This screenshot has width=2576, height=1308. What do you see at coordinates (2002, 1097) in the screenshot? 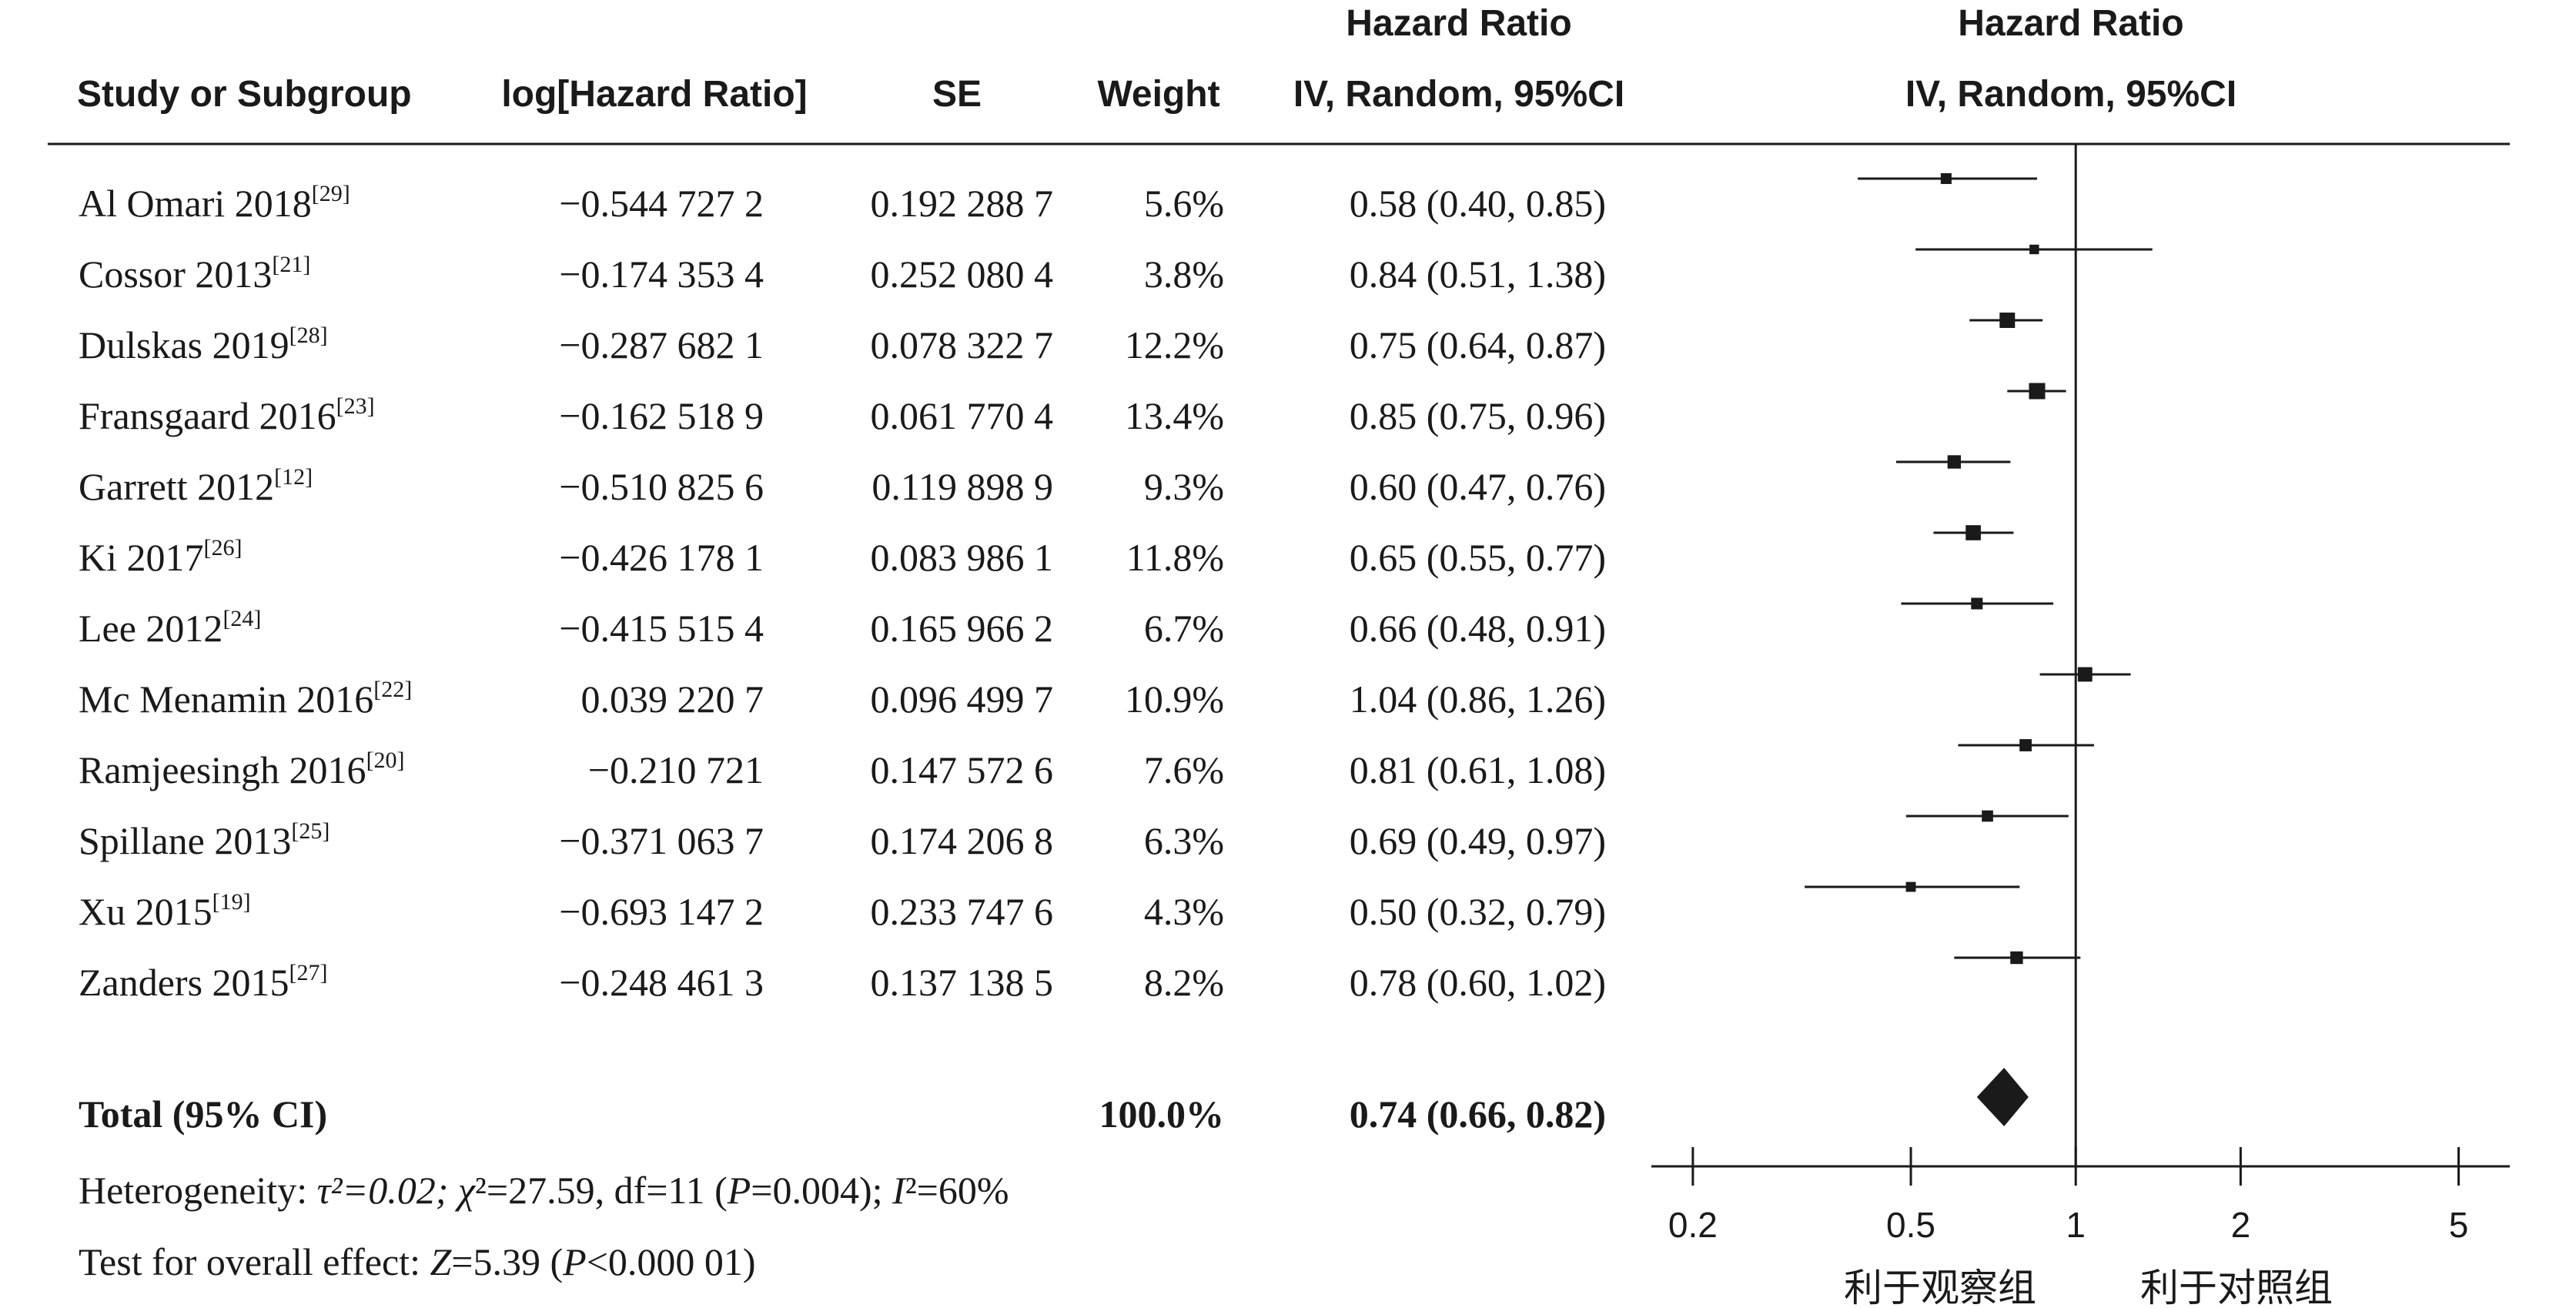
I see `total-diamond` at bounding box center [2002, 1097].